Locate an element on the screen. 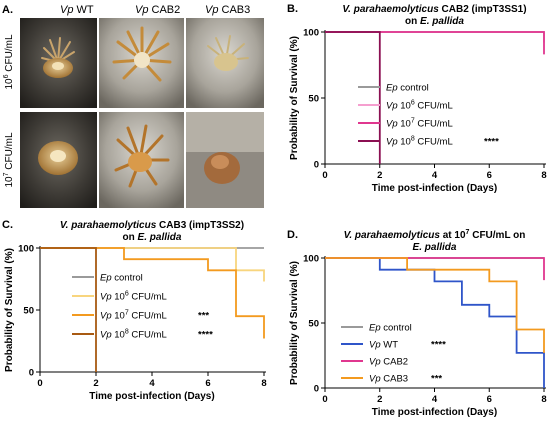  panel-label: B. is located at coordinates (292, 9).